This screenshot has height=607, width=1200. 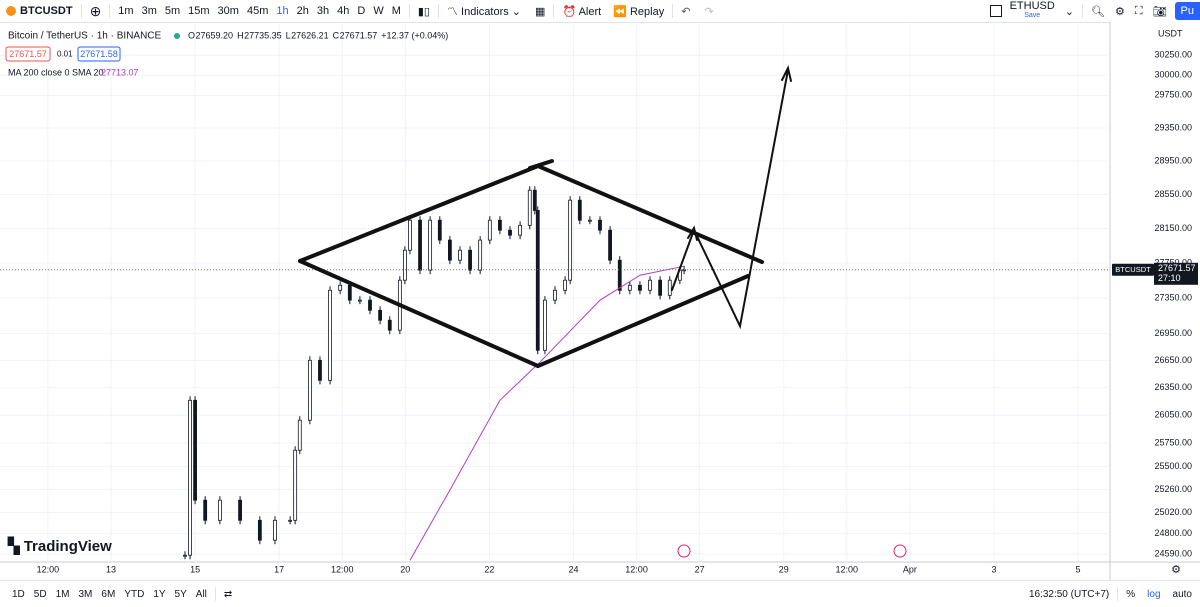 What do you see at coordinates (195, 569) in the screenshot?
I see `x-tick-label: 15` at bounding box center [195, 569].